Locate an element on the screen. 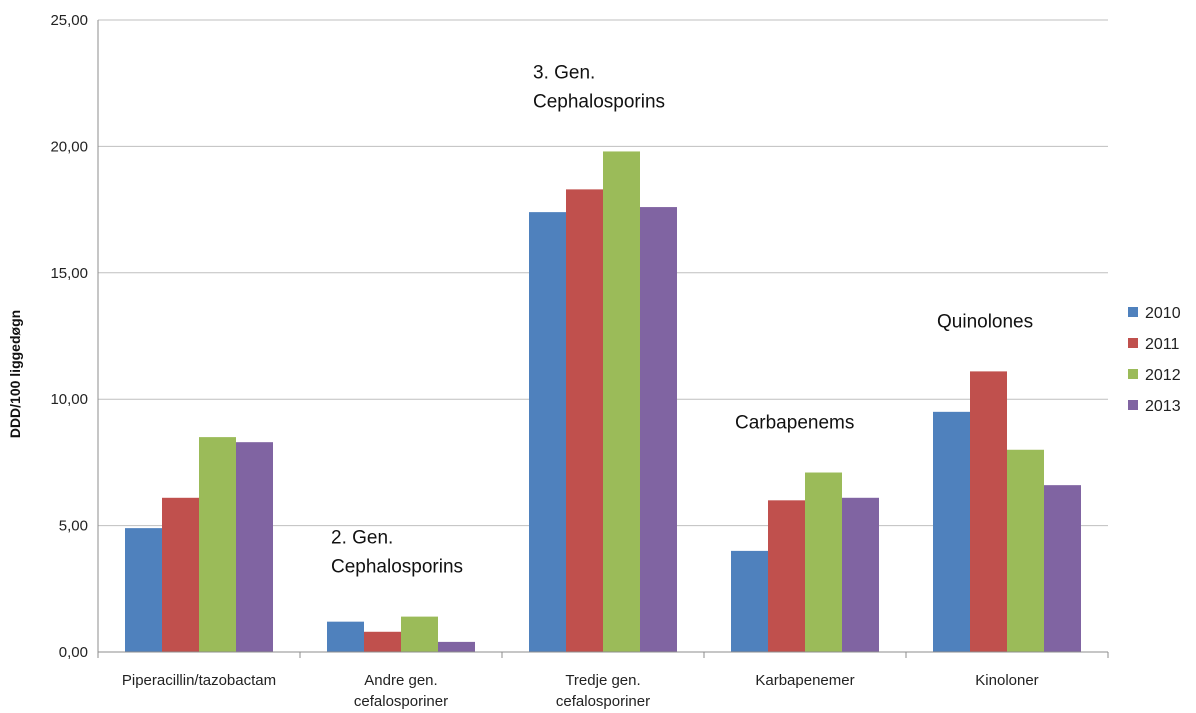 This screenshot has width=1196, height=713. legend: 2010 2011 2012 2013 is located at coordinates (1154, 360).